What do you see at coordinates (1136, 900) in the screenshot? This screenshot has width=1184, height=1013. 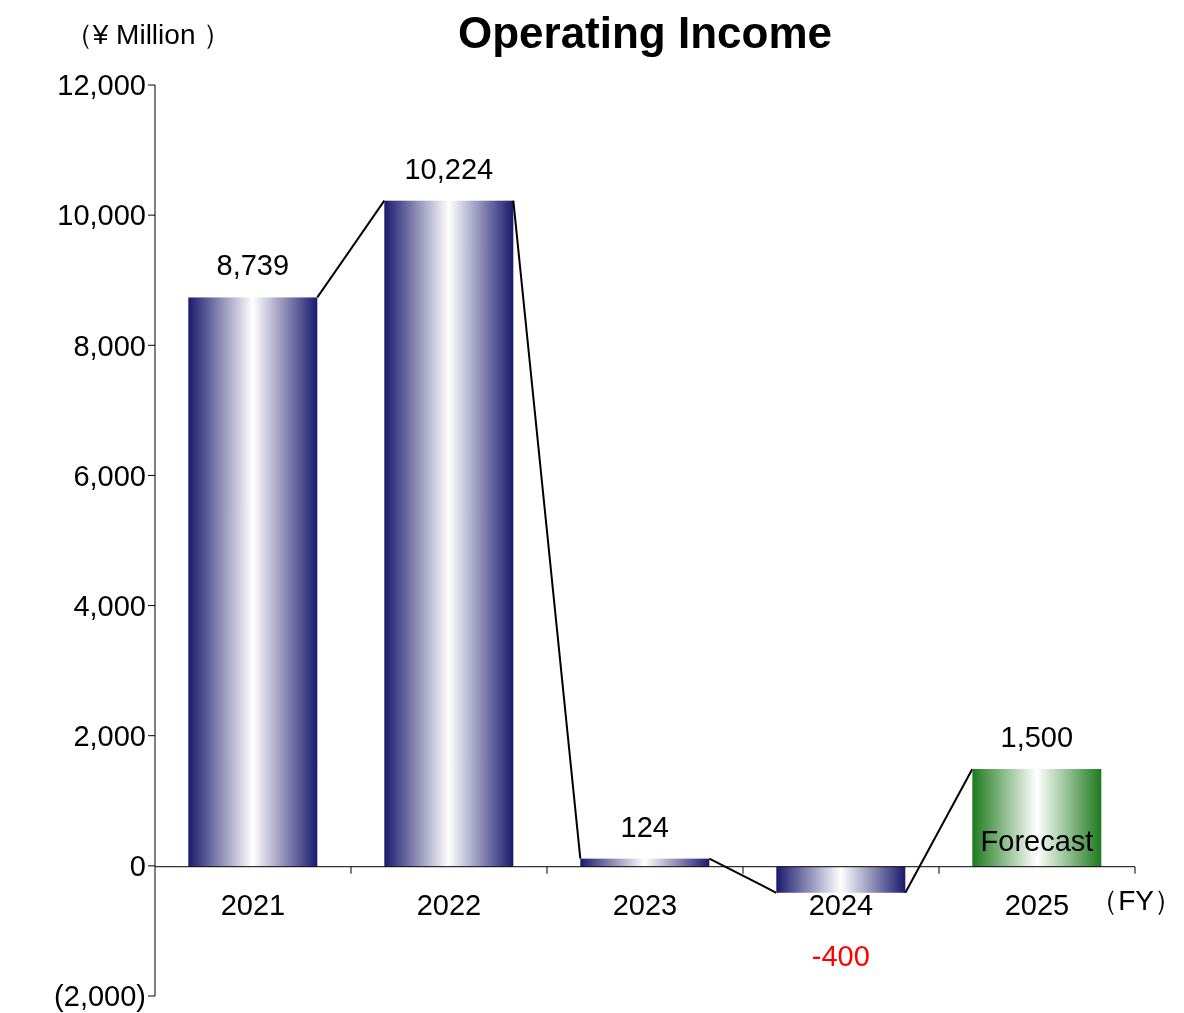 I see `x-axis-title: （FY）` at bounding box center [1136, 900].